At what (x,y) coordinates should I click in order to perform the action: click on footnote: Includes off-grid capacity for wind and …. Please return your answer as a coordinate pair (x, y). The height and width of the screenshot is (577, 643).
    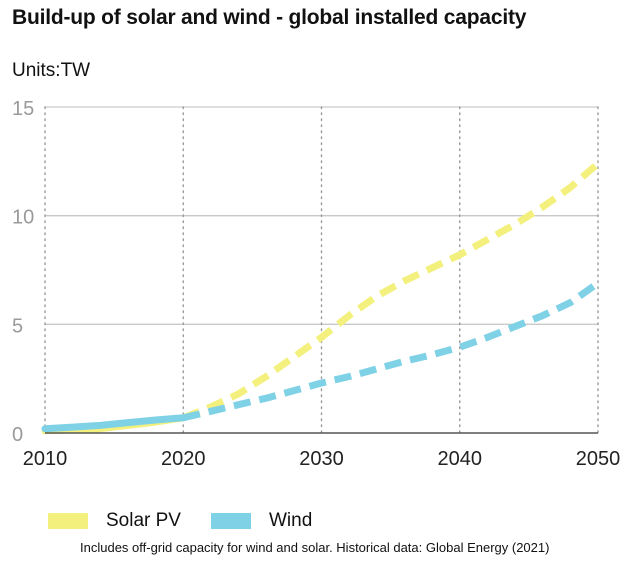
    Looking at the image, I should click on (315, 547).